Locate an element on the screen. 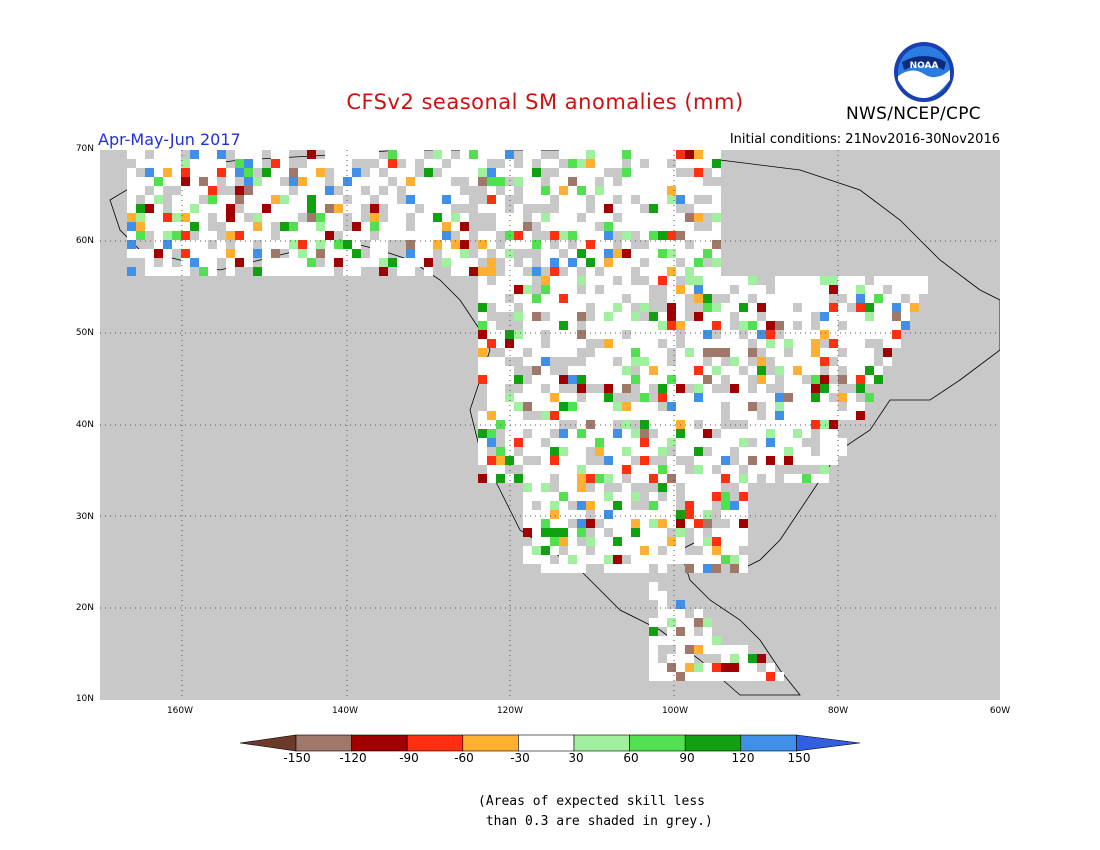  lon-label: 80W is located at coordinates (838, 711).